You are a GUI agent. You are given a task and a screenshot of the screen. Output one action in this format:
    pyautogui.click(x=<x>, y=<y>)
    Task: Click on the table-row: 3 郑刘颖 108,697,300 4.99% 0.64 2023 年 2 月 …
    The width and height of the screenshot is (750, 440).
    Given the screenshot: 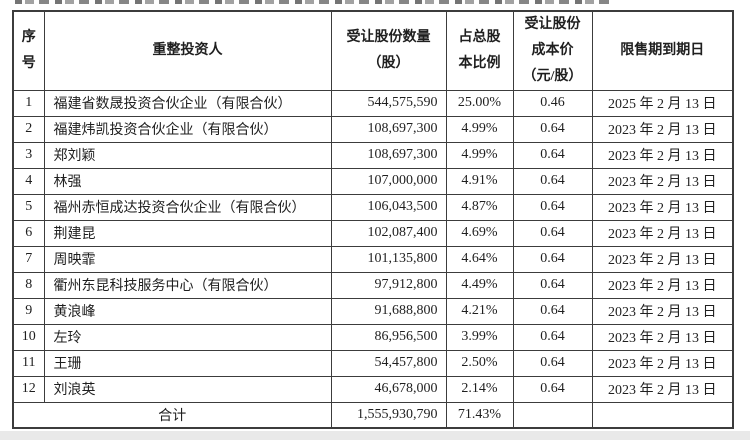 What is the action you would take?
    pyautogui.click(x=373, y=155)
    